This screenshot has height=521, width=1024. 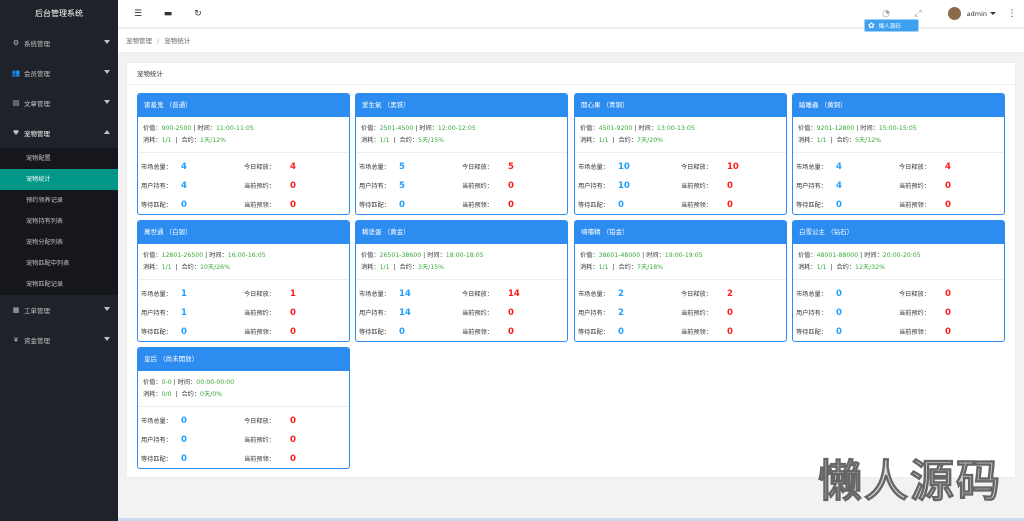 I want to click on stat-value: 4, so click(x=184, y=166).